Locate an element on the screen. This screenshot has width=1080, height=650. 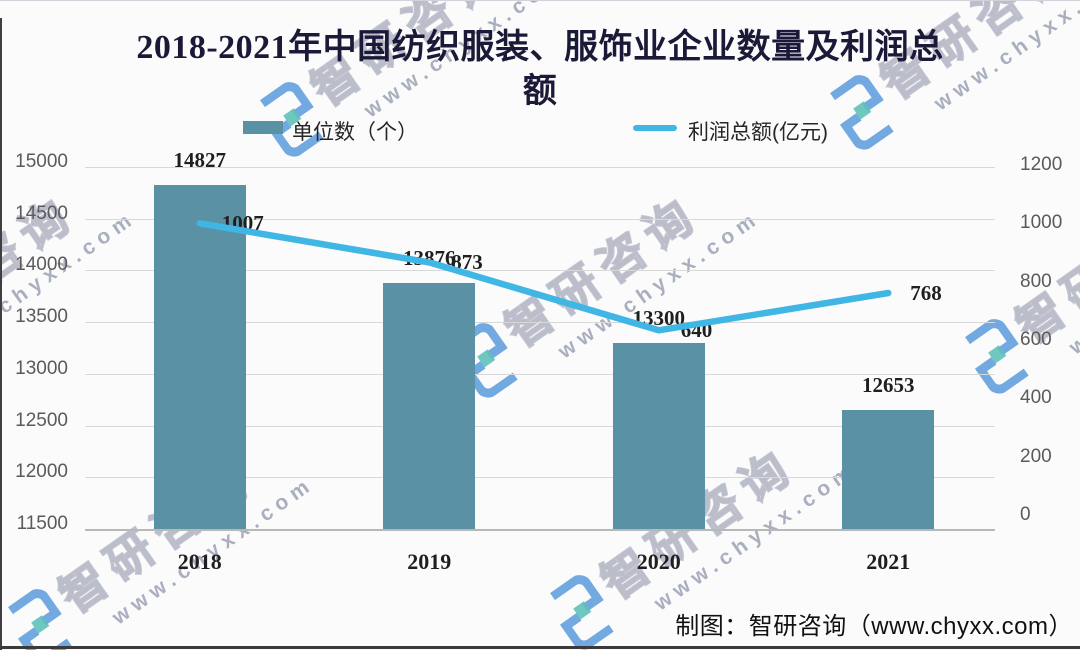
bar-2021 is located at coordinates (888, 469).